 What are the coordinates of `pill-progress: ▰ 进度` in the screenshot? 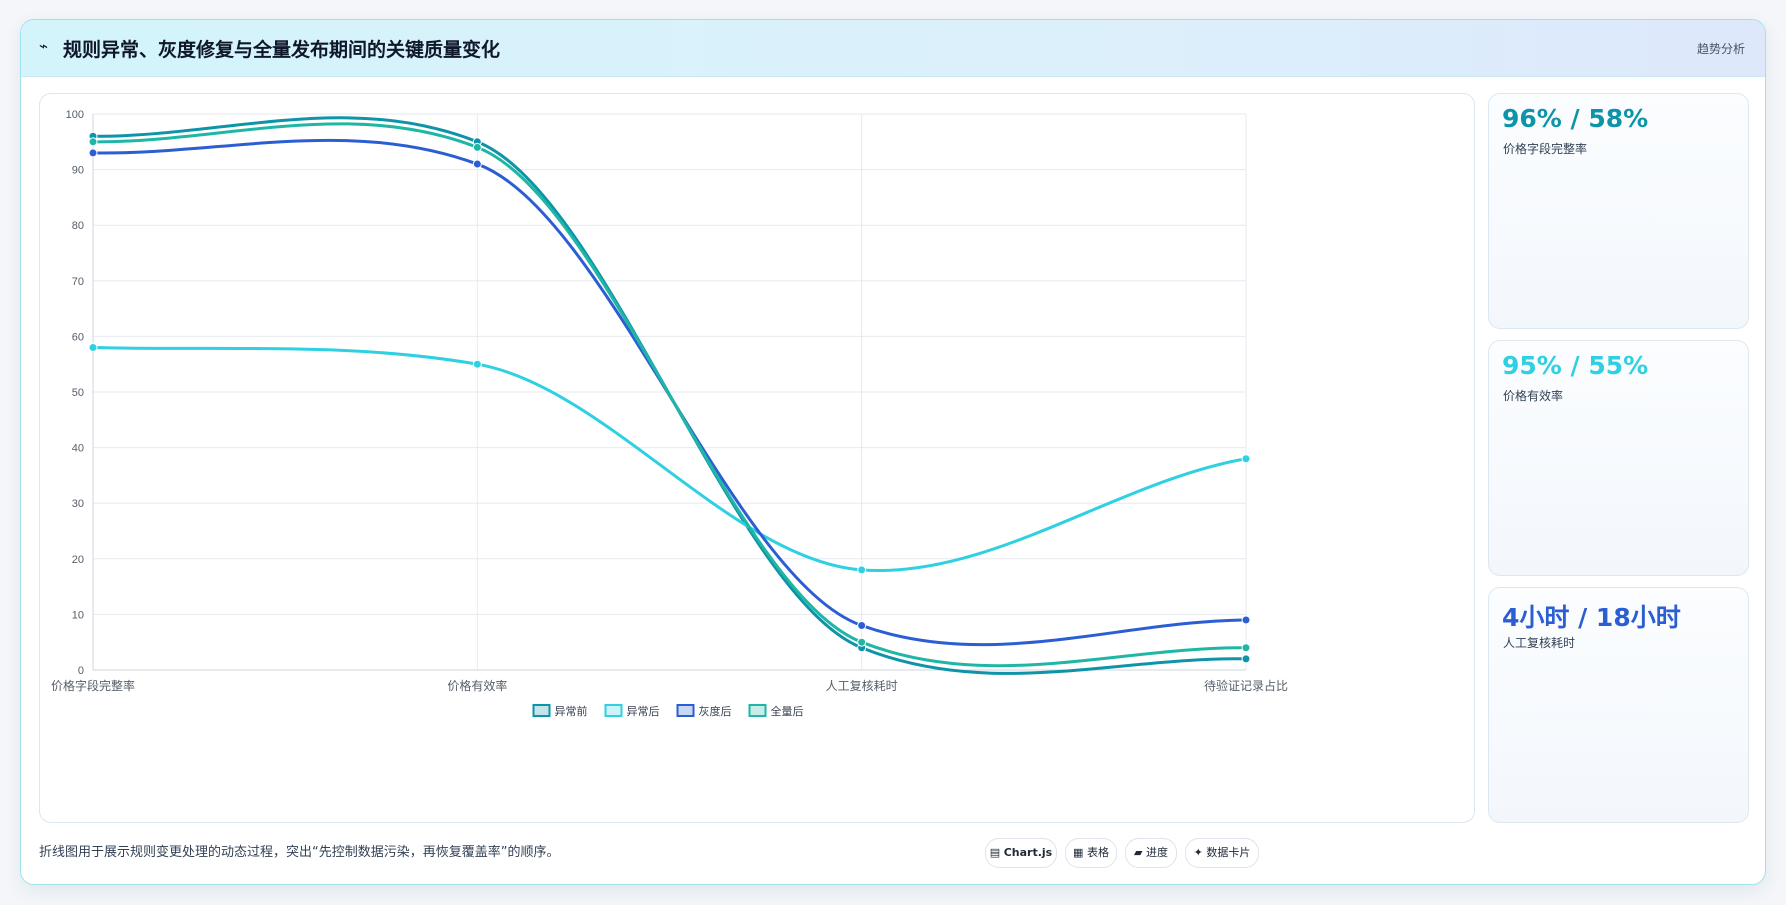 It's located at (1151, 853).